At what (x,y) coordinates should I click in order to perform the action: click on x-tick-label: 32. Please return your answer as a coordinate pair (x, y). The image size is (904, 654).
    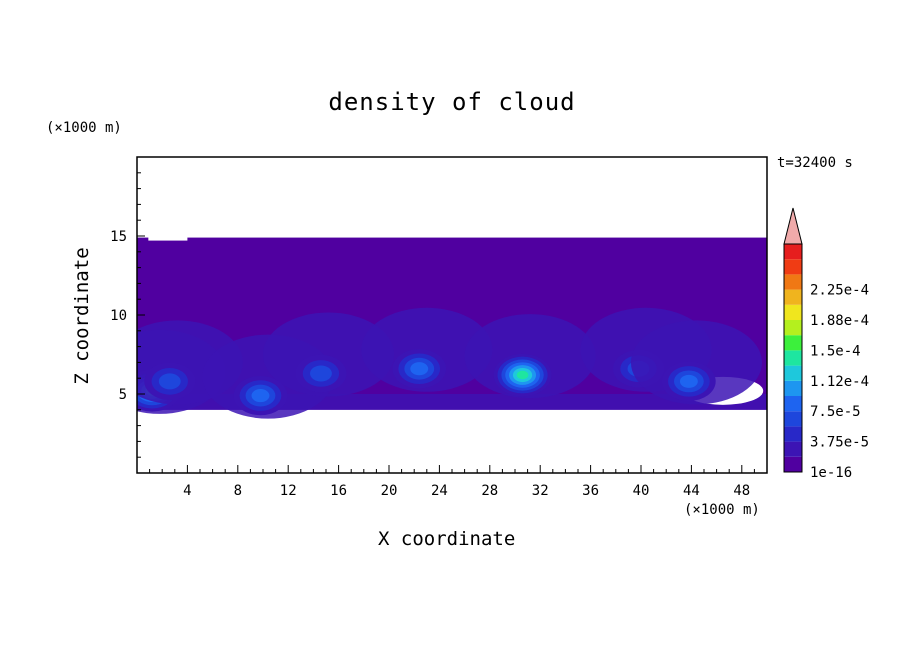
    Looking at the image, I should click on (540, 491).